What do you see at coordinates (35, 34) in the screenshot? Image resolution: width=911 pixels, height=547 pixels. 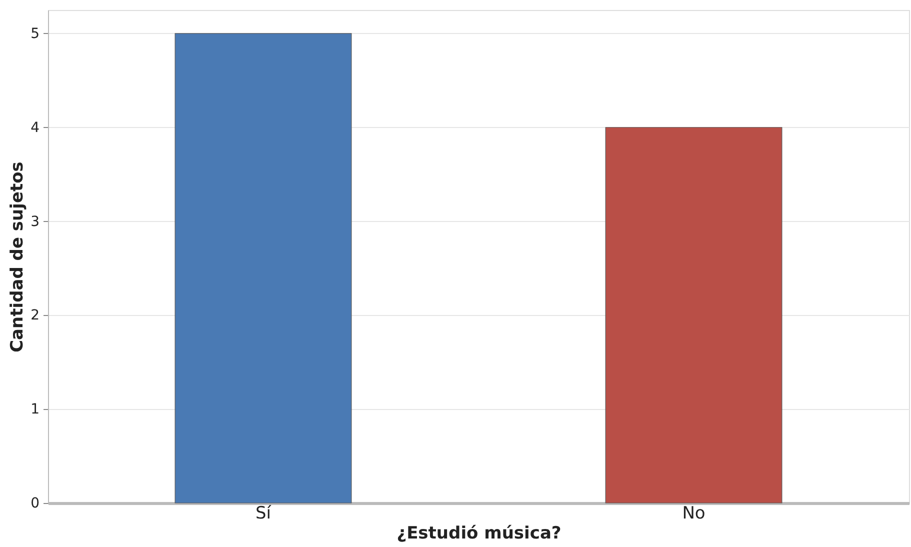 I see `y-tick-label: 5` at bounding box center [35, 34].